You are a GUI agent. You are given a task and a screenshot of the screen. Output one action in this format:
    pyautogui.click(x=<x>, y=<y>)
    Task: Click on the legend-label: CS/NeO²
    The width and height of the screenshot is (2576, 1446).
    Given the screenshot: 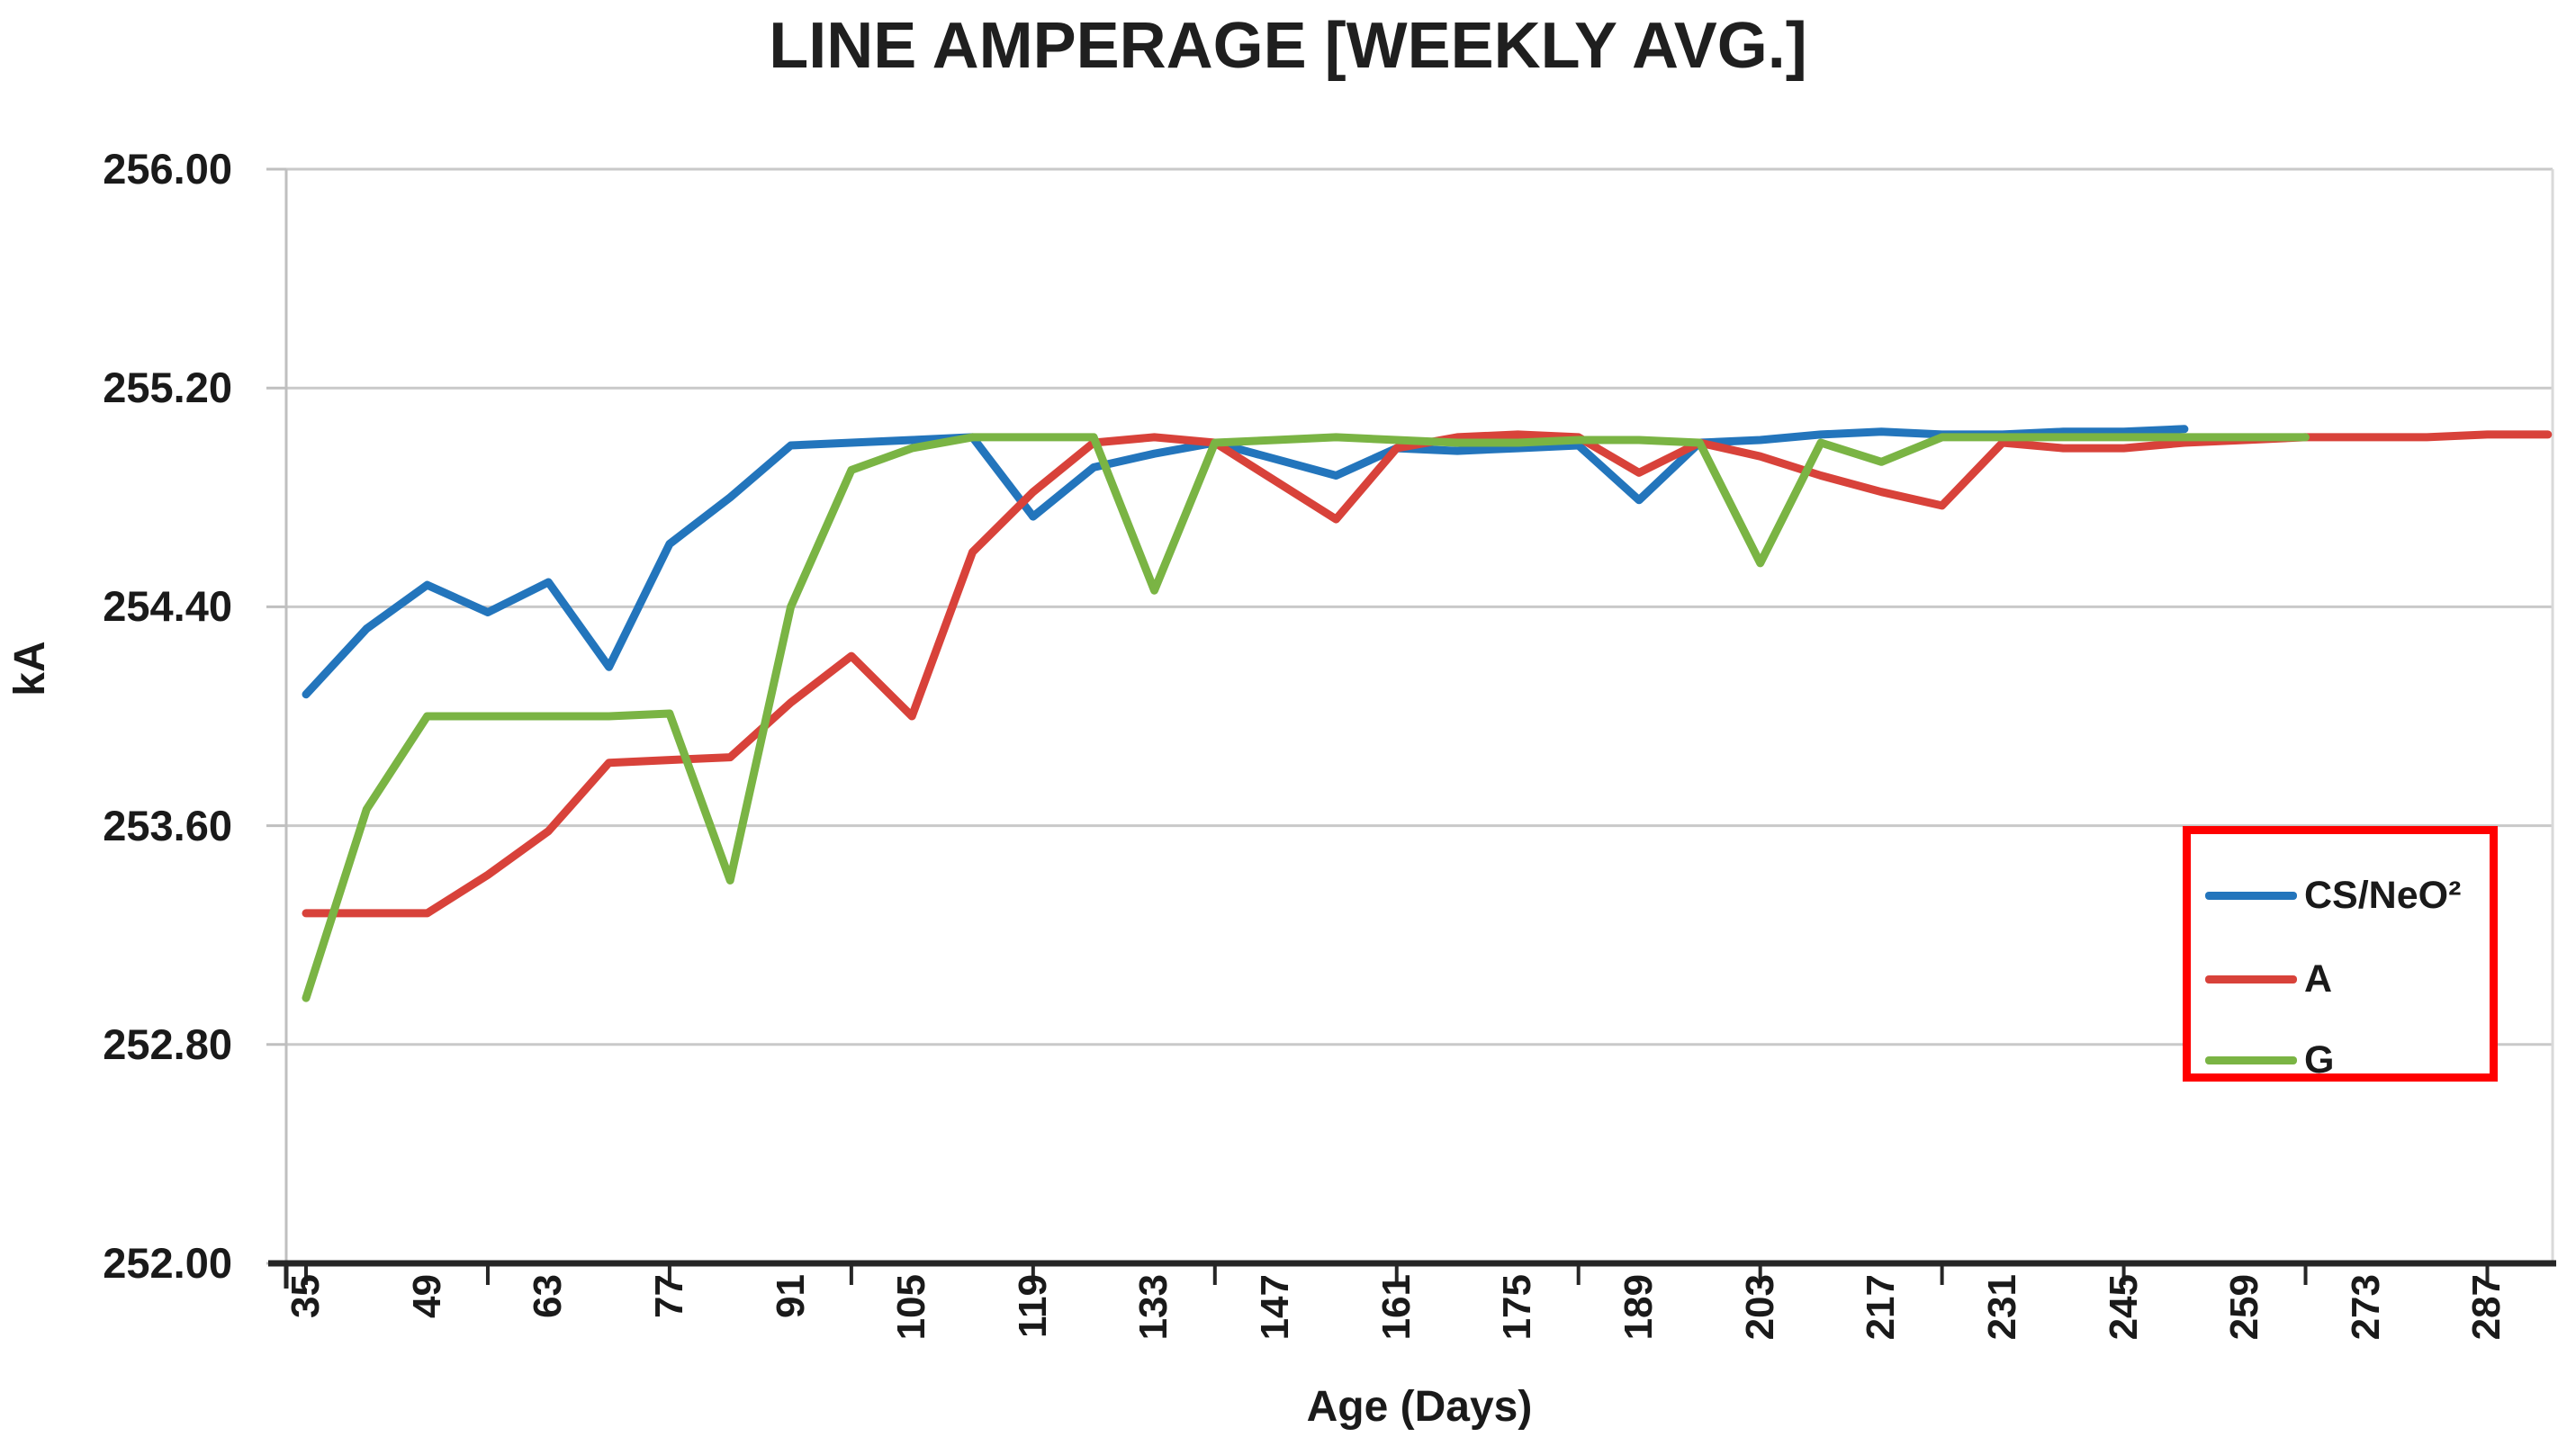 What is the action you would take?
    pyautogui.click(x=2383, y=895)
    